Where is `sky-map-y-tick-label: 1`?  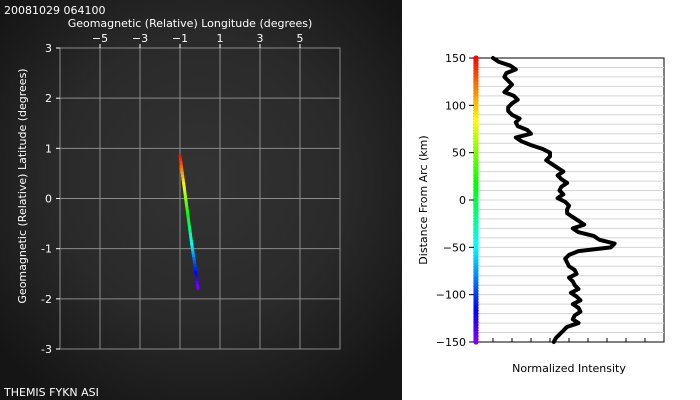 sky-map-y-tick-label: 1 is located at coordinates (48, 148).